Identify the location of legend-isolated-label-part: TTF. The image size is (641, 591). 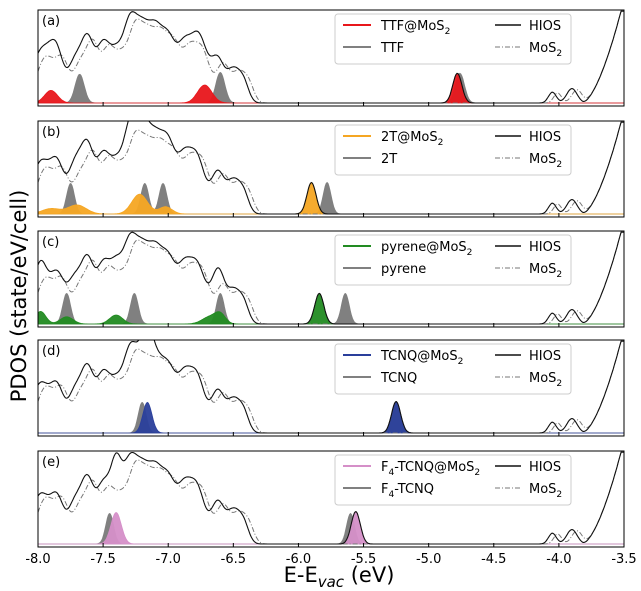
(392, 48).